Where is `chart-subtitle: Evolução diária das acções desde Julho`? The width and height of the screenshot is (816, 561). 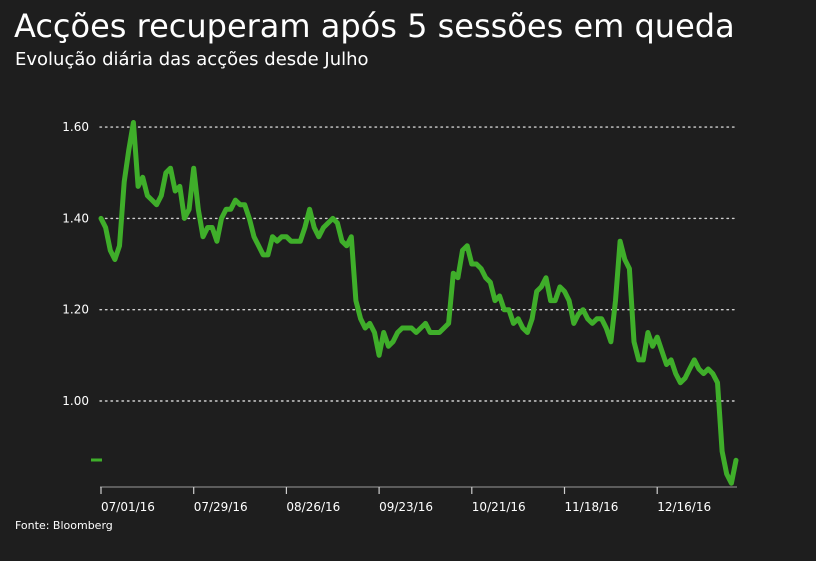
chart-subtitle: Evolução diária das acções desde Julho is located at coordinates (192, 59).